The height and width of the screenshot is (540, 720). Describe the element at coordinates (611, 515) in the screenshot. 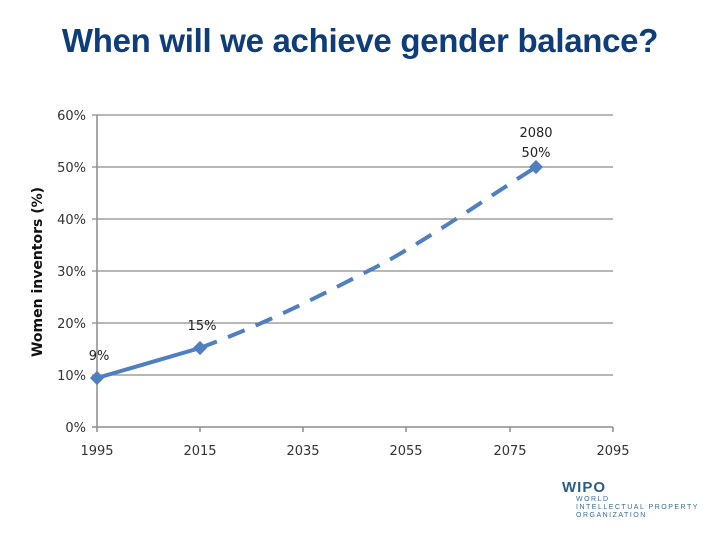

I see `logo-line-3: ORGANIZATION` at that location.